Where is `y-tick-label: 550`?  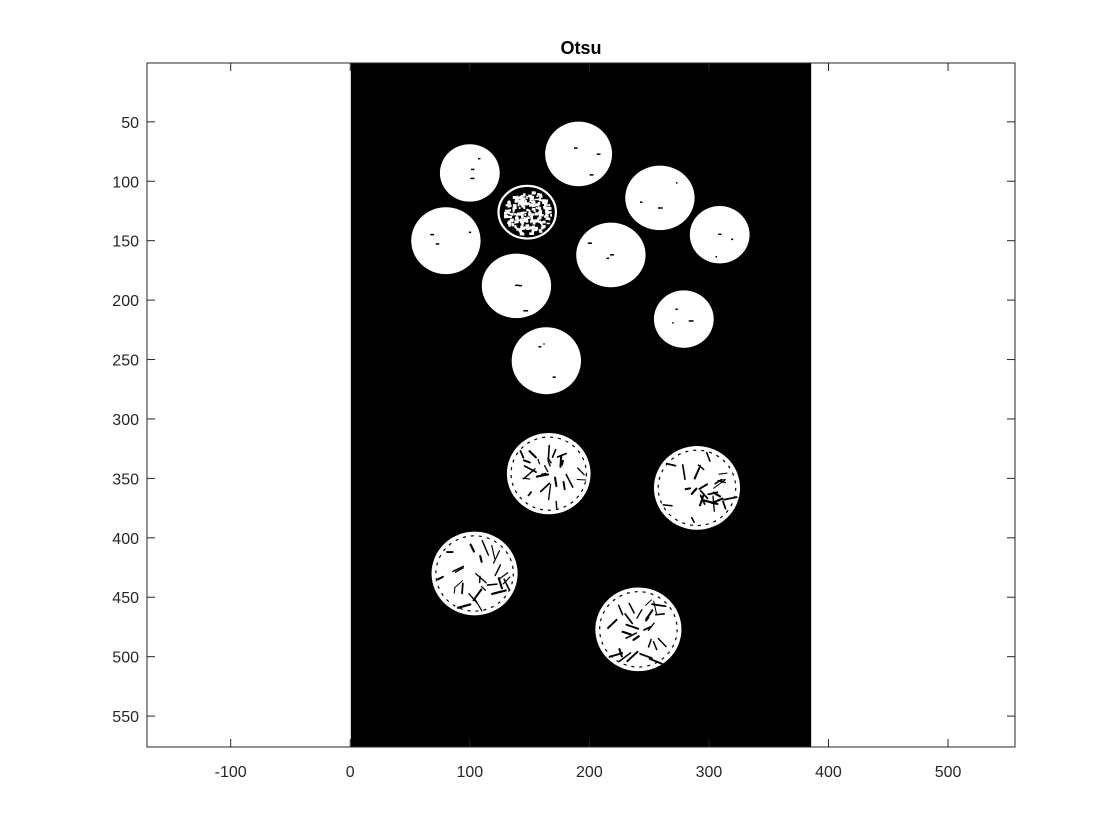
y-tick-label: 550 is located at coordinates (125, 717).